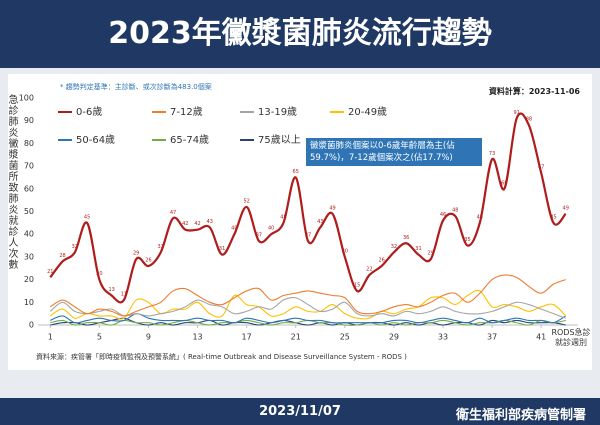  What do you see at coordinates (345, 337) in the screenshot?
I see `x-tick-label: 25` at bounding box center [345, 337].